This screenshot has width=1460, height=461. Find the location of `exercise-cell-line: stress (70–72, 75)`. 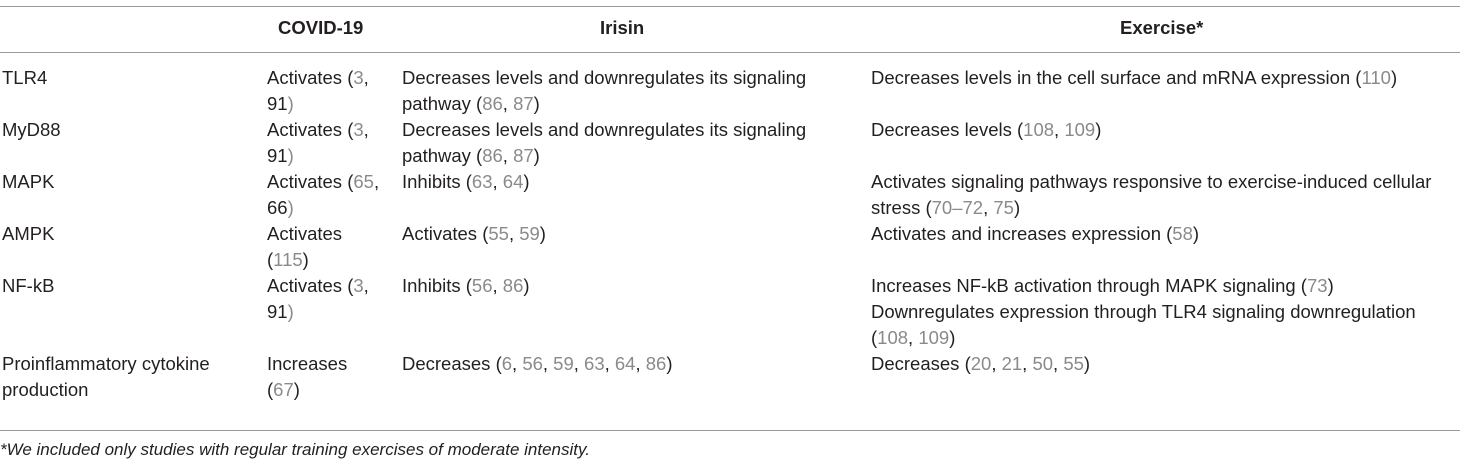

exercise-cell-line: stress (70–72, 75) is located at coordinates (945, 208).